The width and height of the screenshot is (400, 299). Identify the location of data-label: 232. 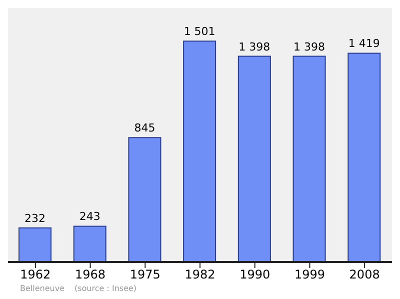
(35, 218).